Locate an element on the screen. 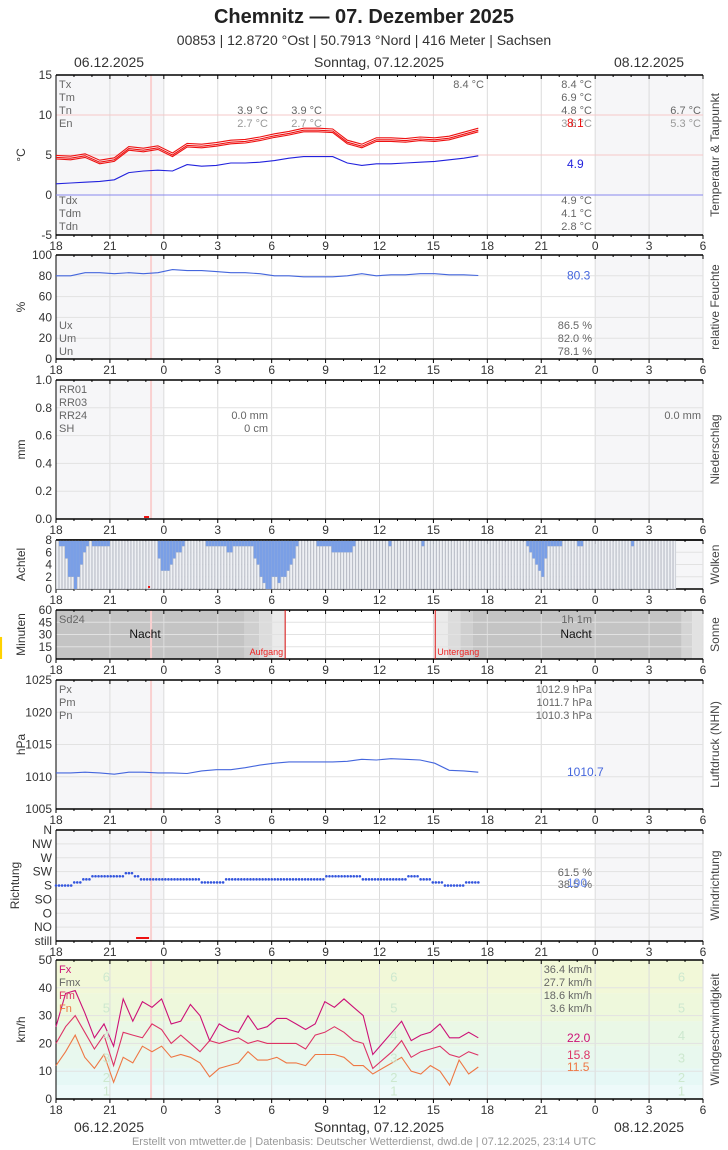  temperature-panel is located at coordinates (379, 156).